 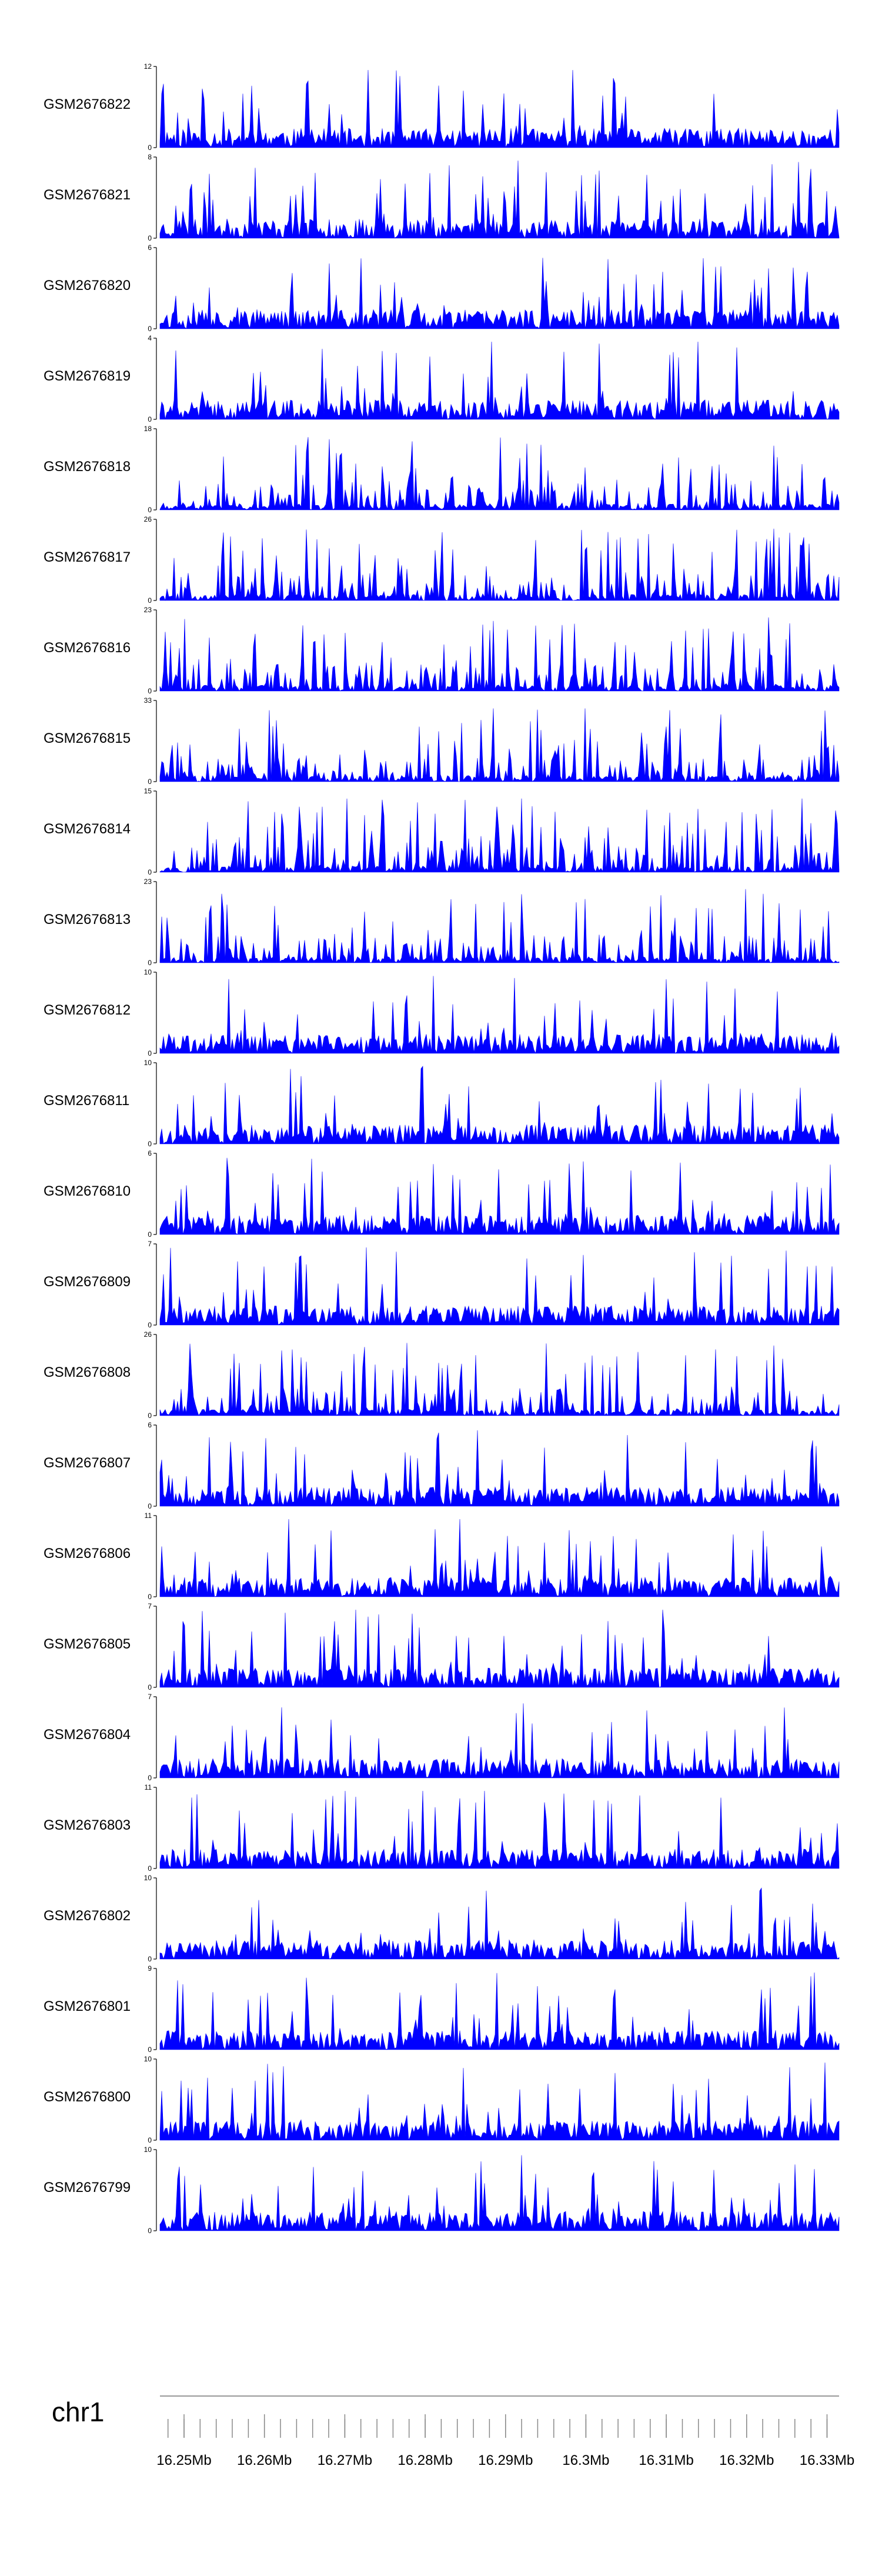 I want to click on track-GSM2676806: GSM2676806 11 0, so click(x=442, y=1556).